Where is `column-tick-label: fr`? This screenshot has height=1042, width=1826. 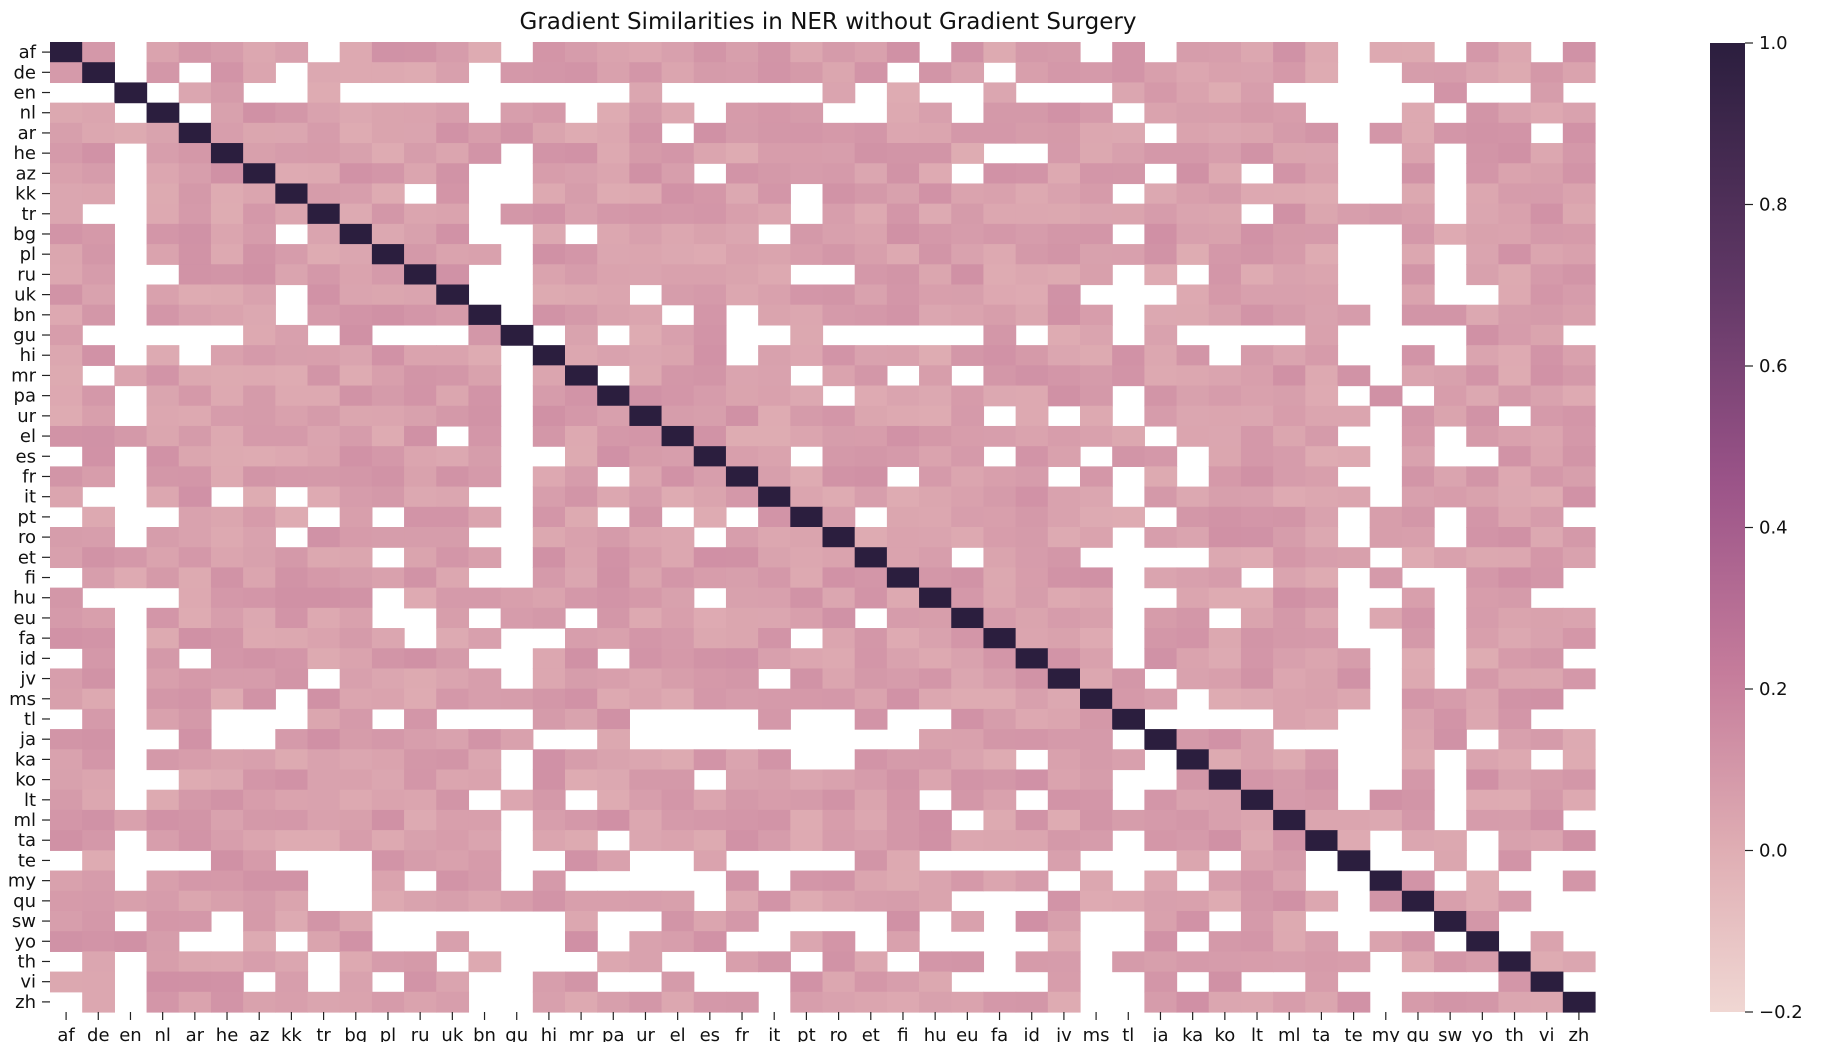
column-tick-label: fr is located at coordinates (742, 1033).